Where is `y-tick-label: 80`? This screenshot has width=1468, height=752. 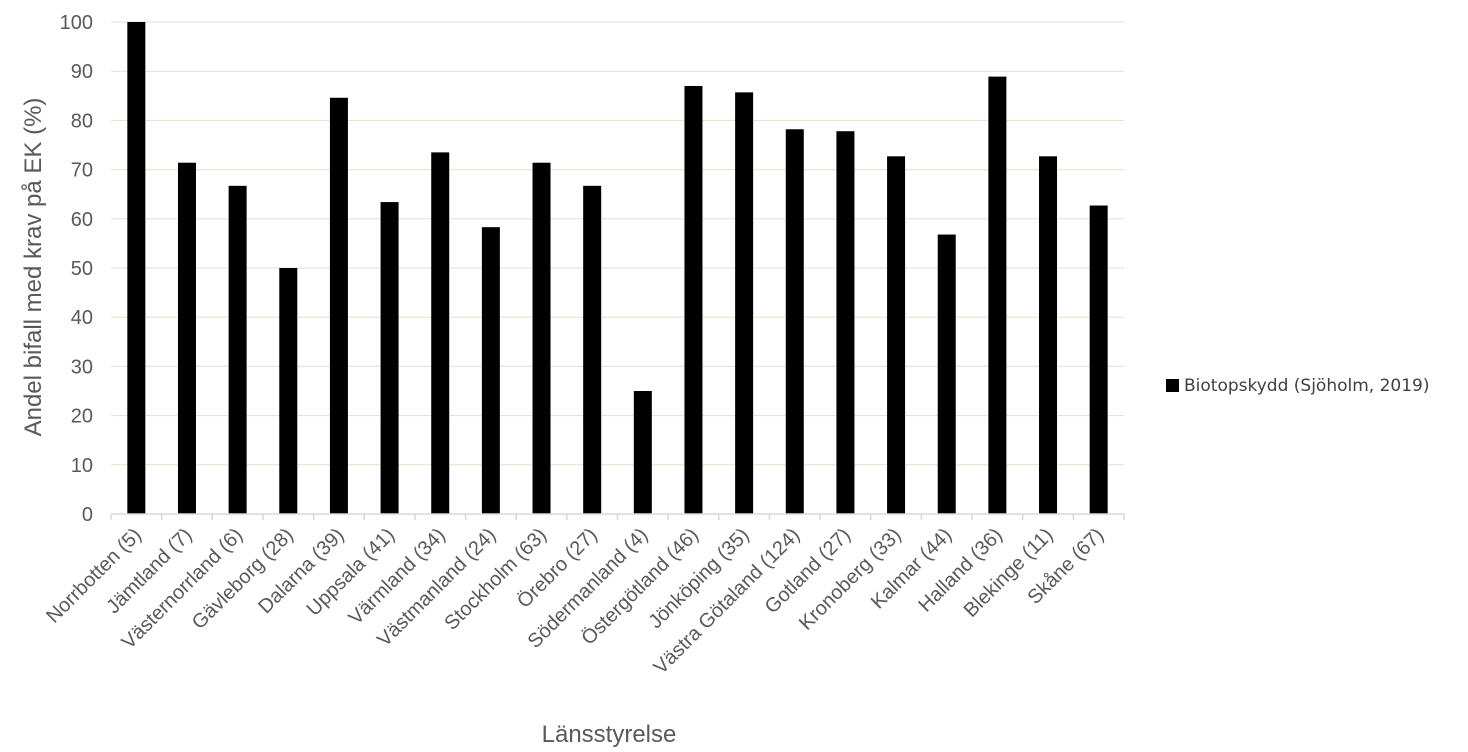
y-tick-label: 80 is located at coordinates (82, 121).